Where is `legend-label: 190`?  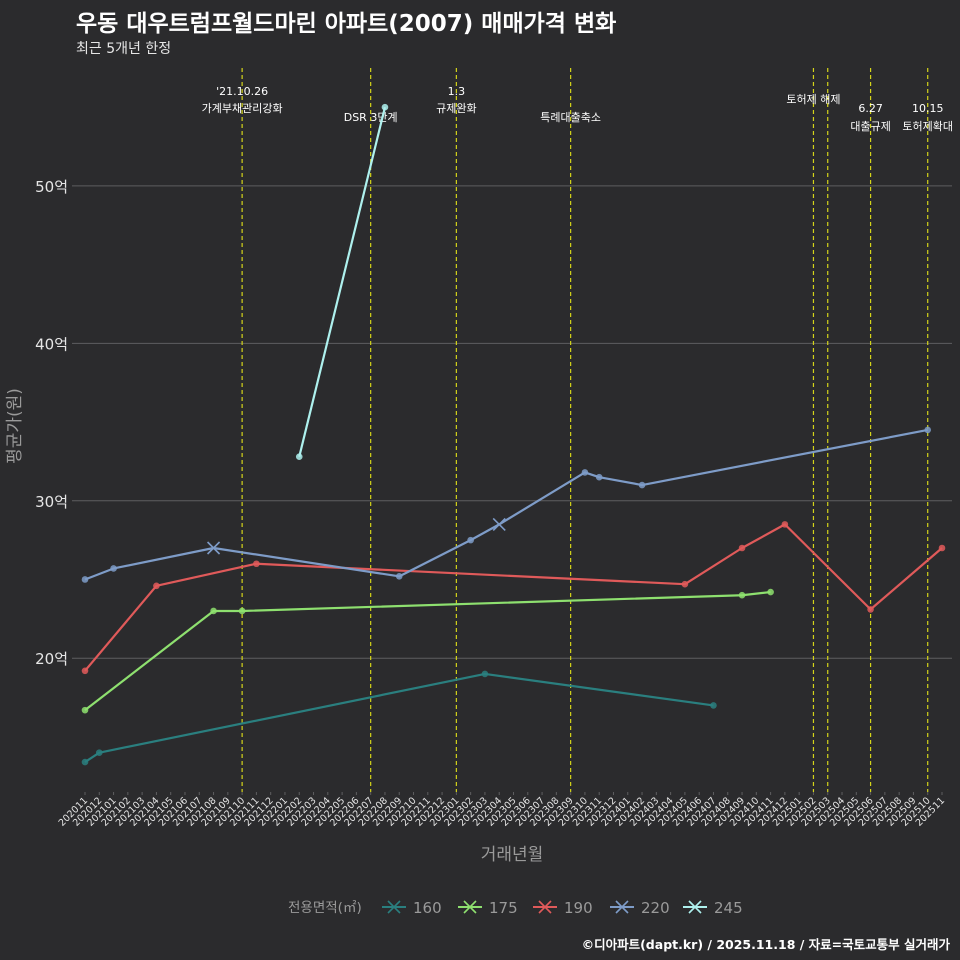 legend-label: 190 is located at coordinates (578, 908).